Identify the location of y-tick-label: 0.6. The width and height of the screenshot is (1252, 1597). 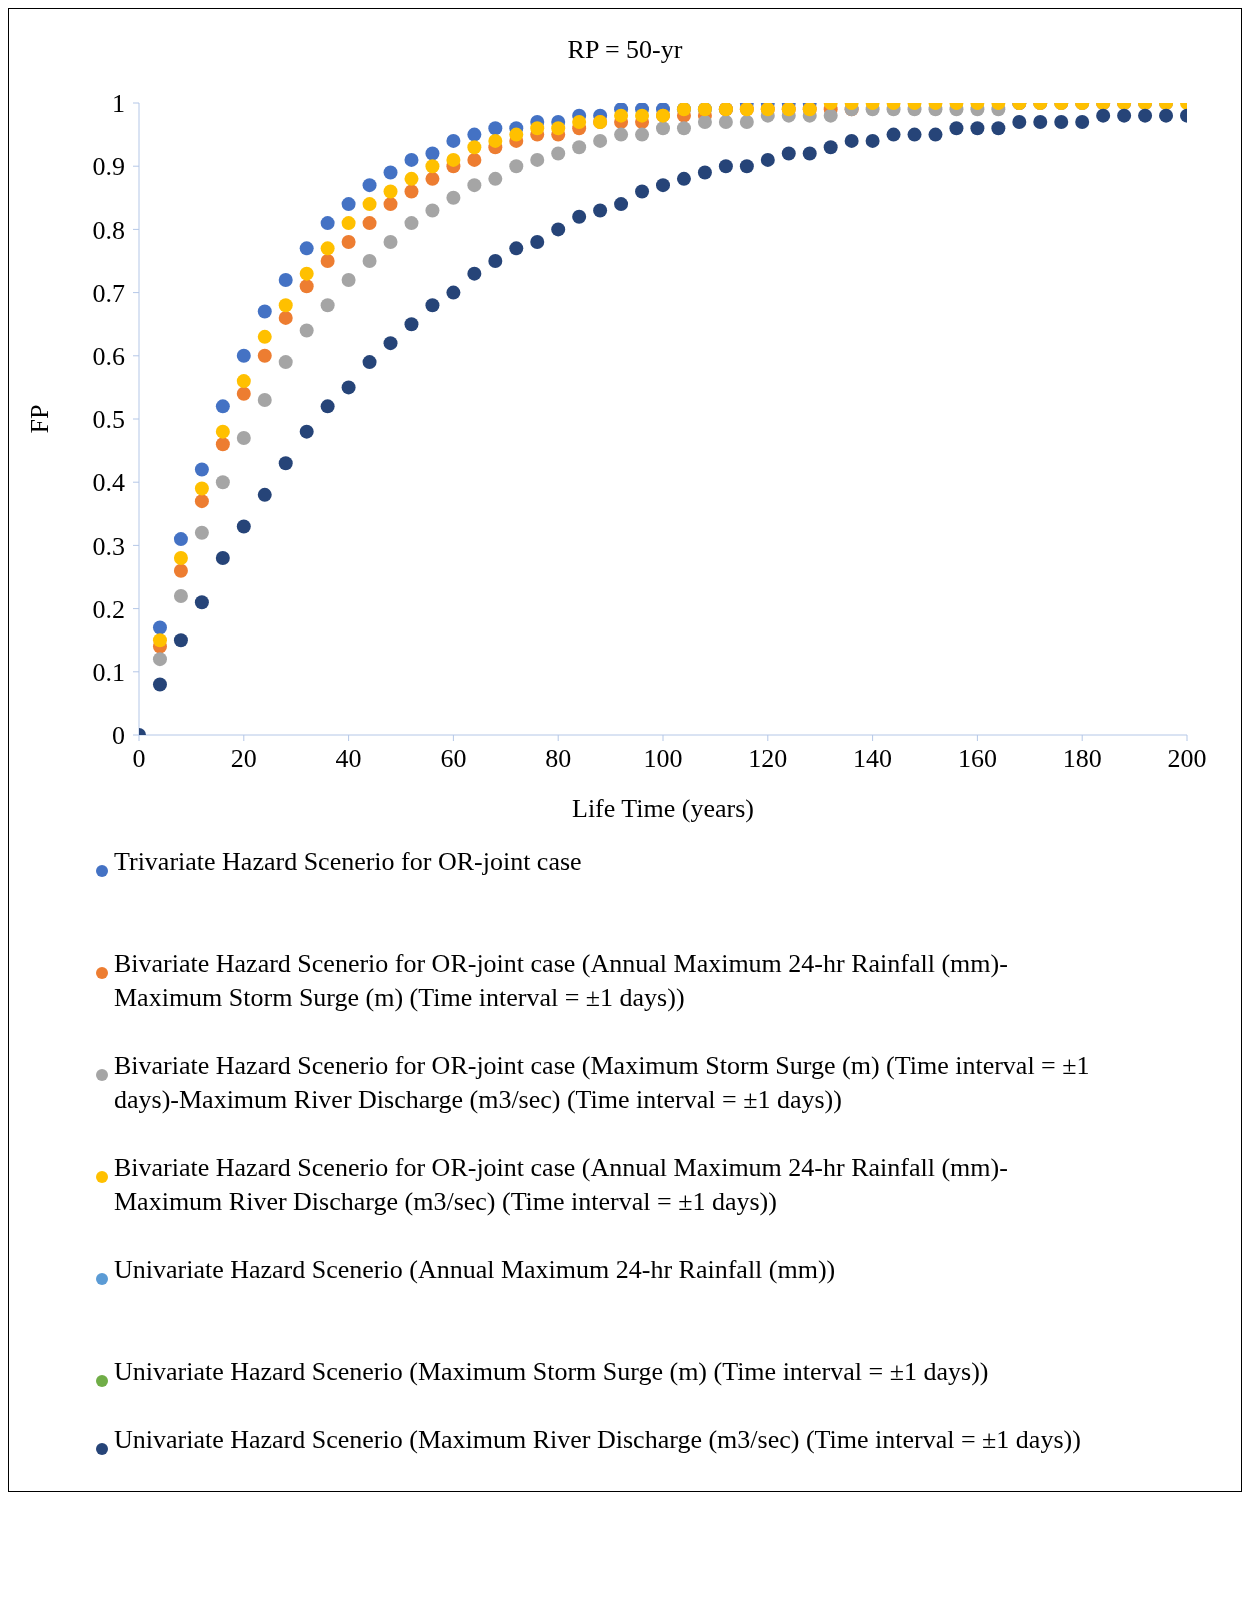
(108, 357).